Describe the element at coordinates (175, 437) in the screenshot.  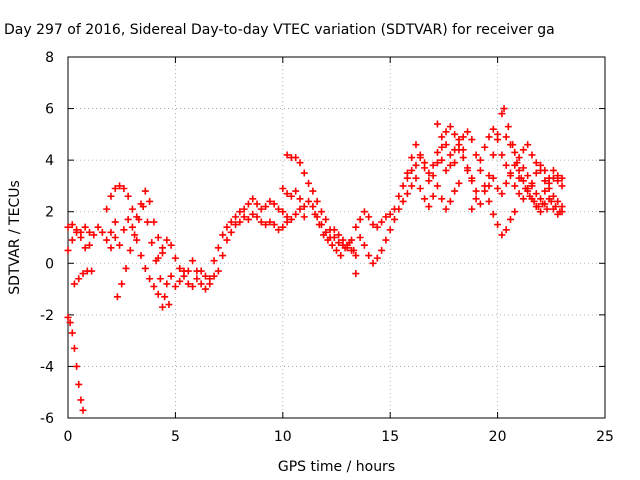
I see `x-tick-label: 5` at that location.